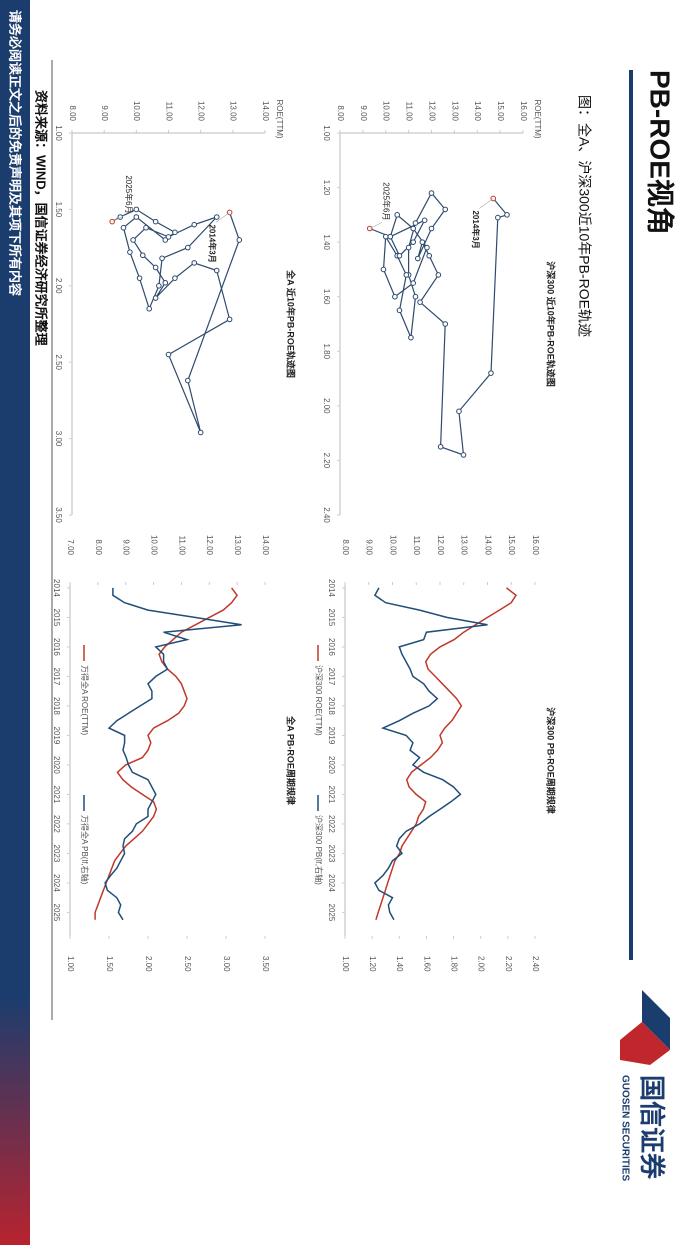 This screenshot has height=1245, width=700. I want to click on disclaimer: 请务必阅读正文之后的免责声明及其项下所有内容, so click(15, 153).